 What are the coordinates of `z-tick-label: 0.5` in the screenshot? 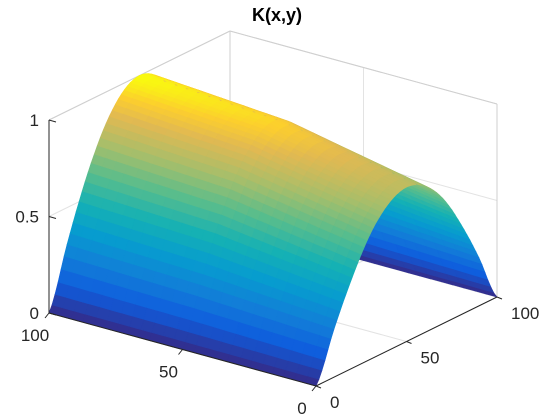 It's located at (27, 217).